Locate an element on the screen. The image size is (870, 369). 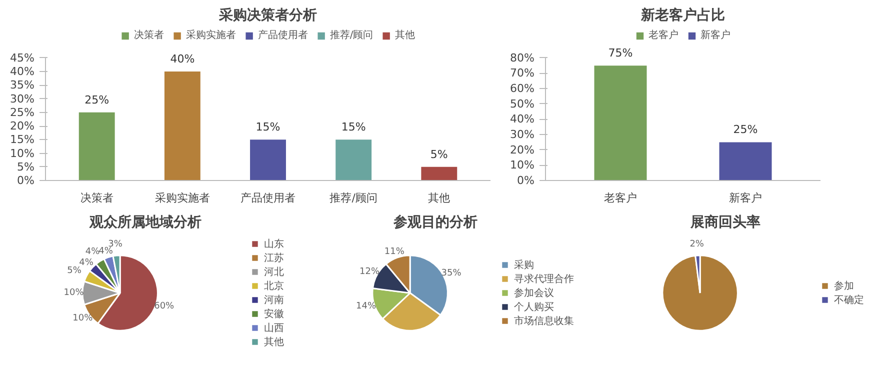
y-tick-label: 35% is located at coordinates (22, 85).